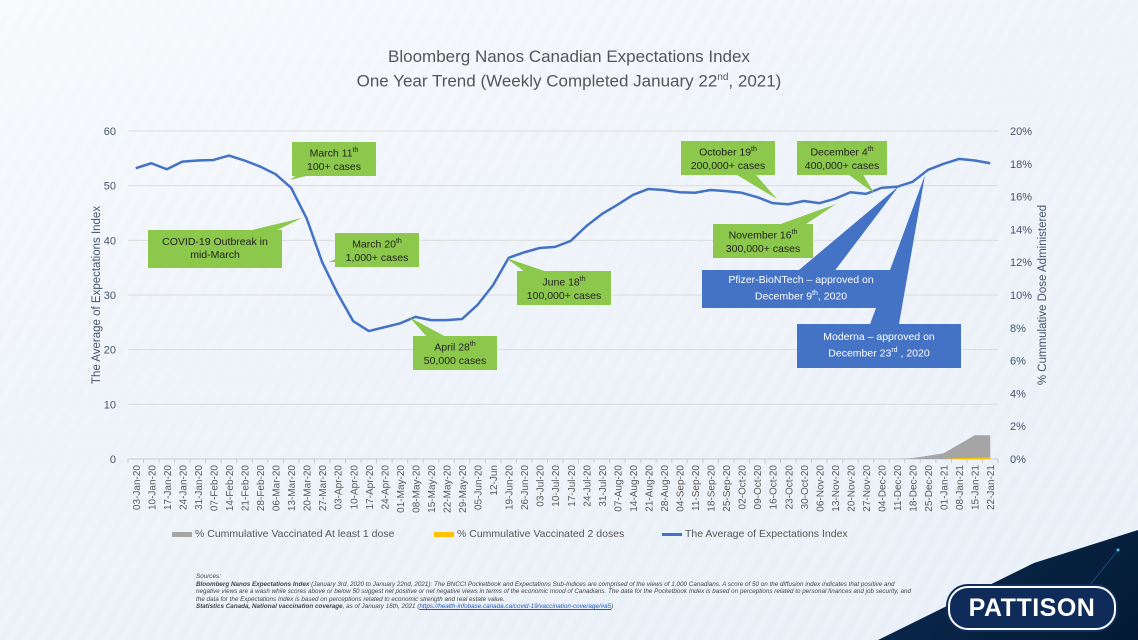 This screenshot has width=1138, height=640. Describe the element at coordinates (110, 296) in the screenshot. I see `y-tick-label: 30` at that location.